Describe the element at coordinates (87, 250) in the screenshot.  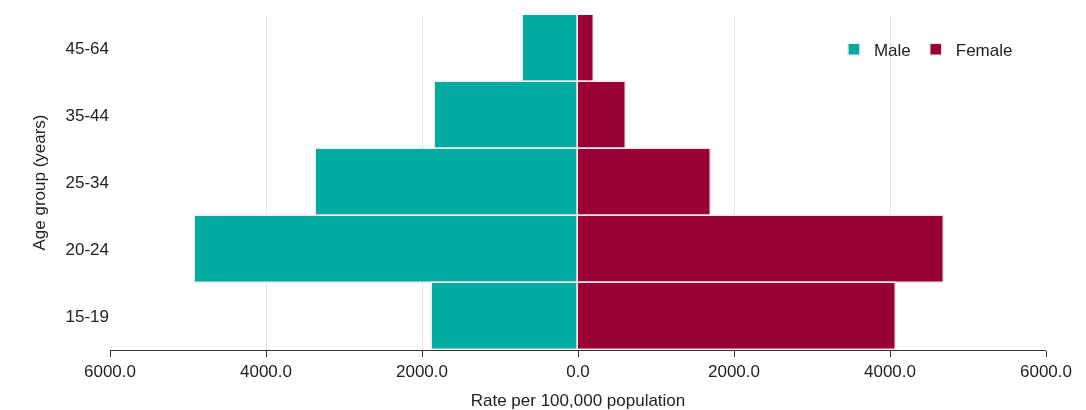
I see `y-tick-label: 20-24` at that location.